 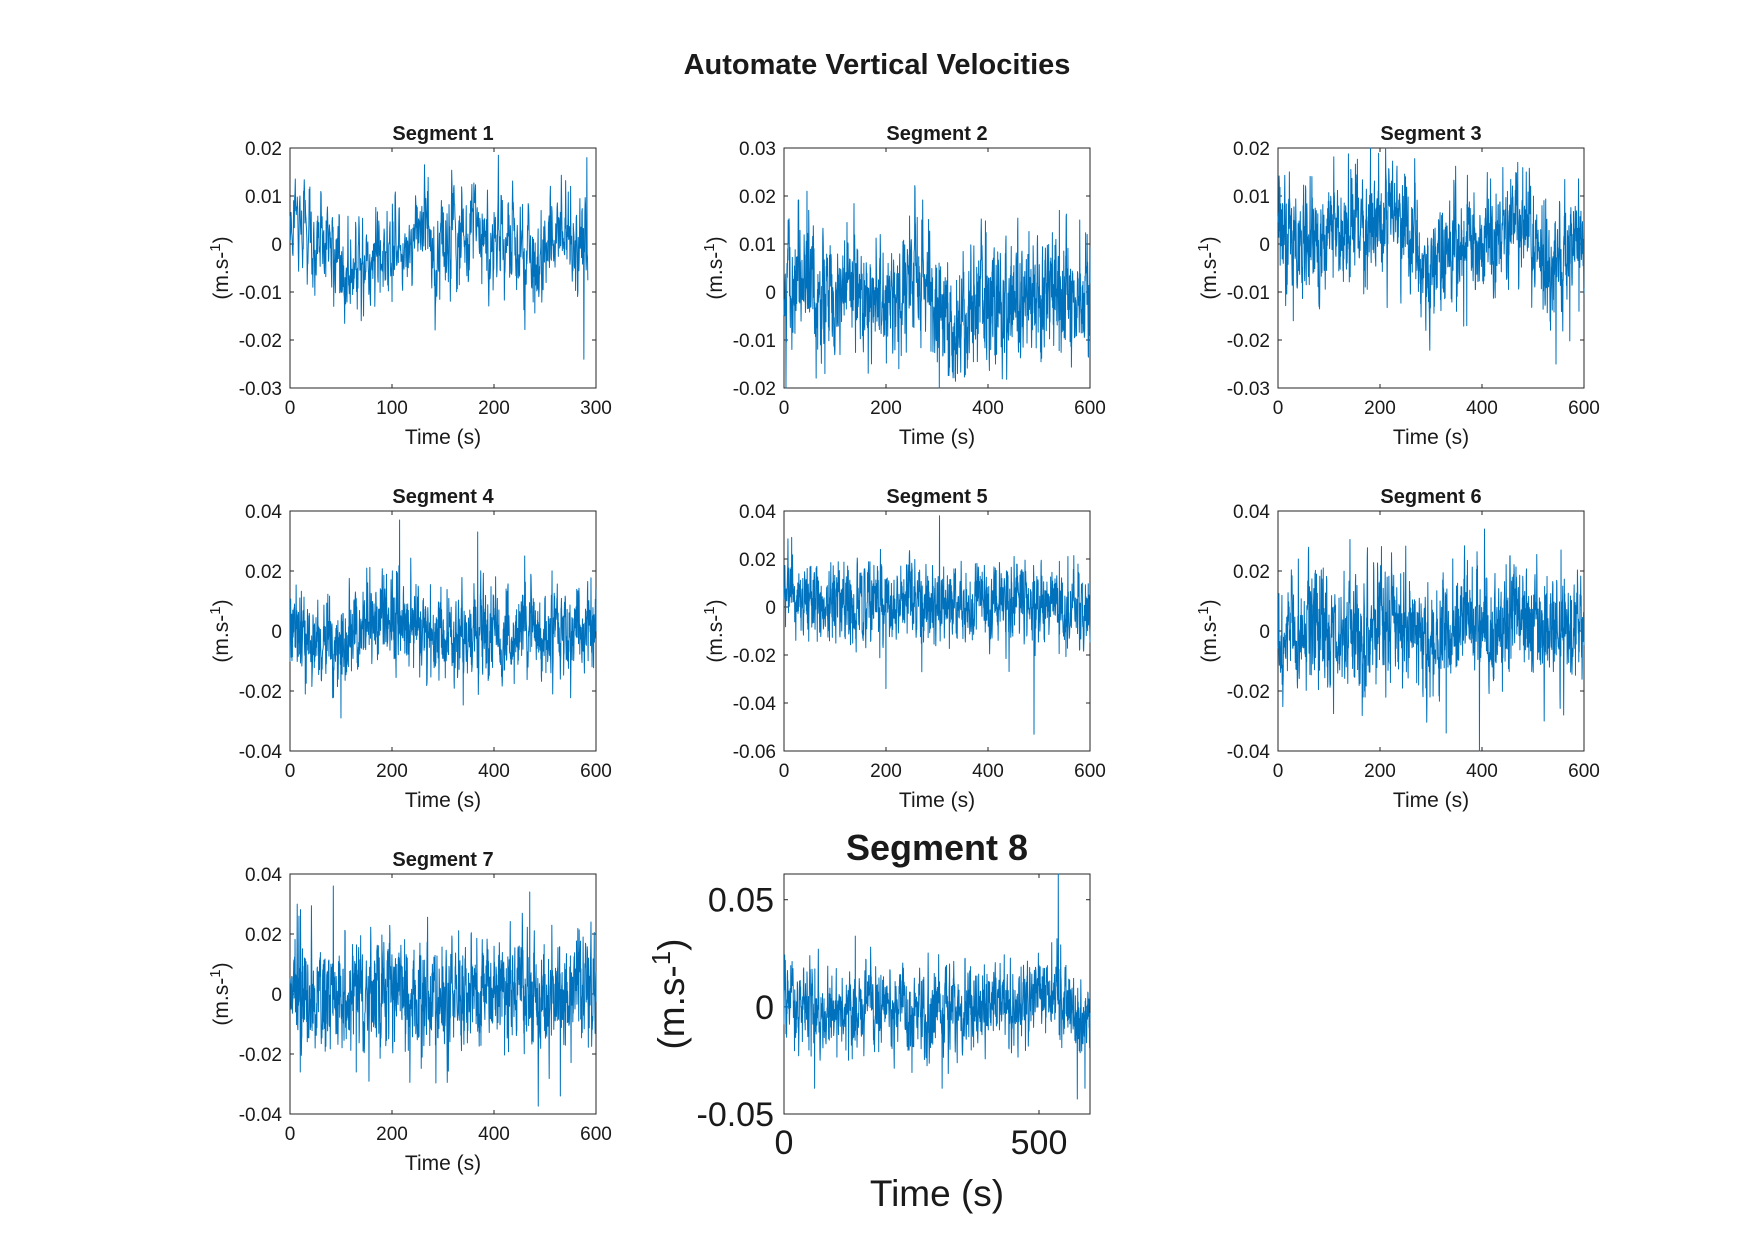 What do you see at coordinates (936, 134) in the screenshot?
I see `subplot-title: Segment 2` at bounding box center [936, 134].